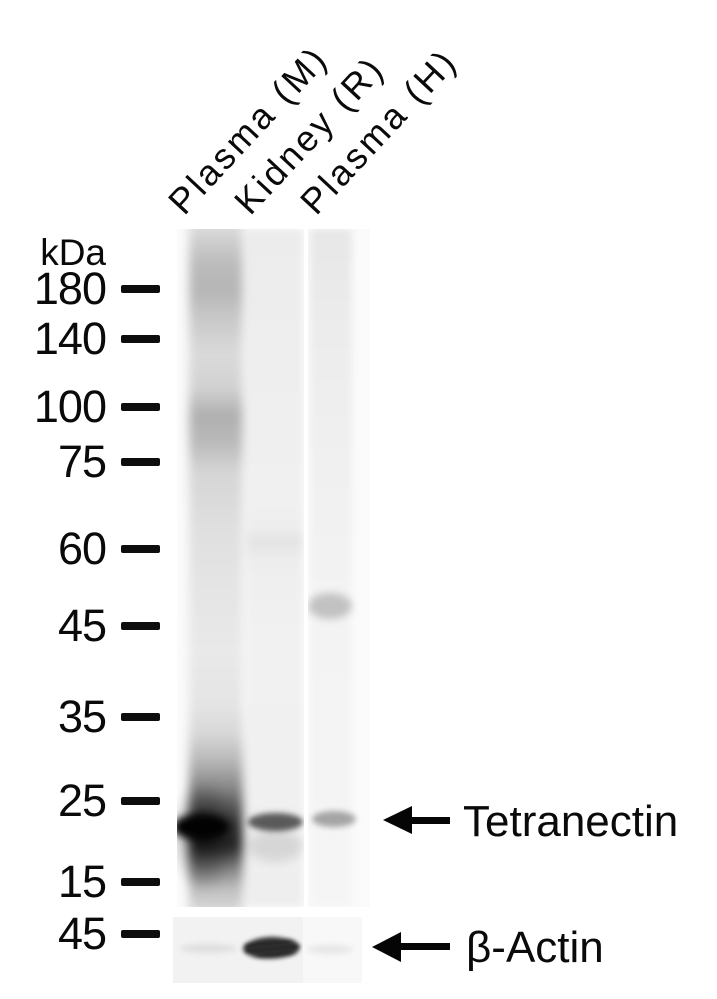 The width and height of the screenshot is (717, 999). What do you see at coordinates (82, 461) in the screenshot?
I see `marker-label: 75` at bounding box center [82, 461].